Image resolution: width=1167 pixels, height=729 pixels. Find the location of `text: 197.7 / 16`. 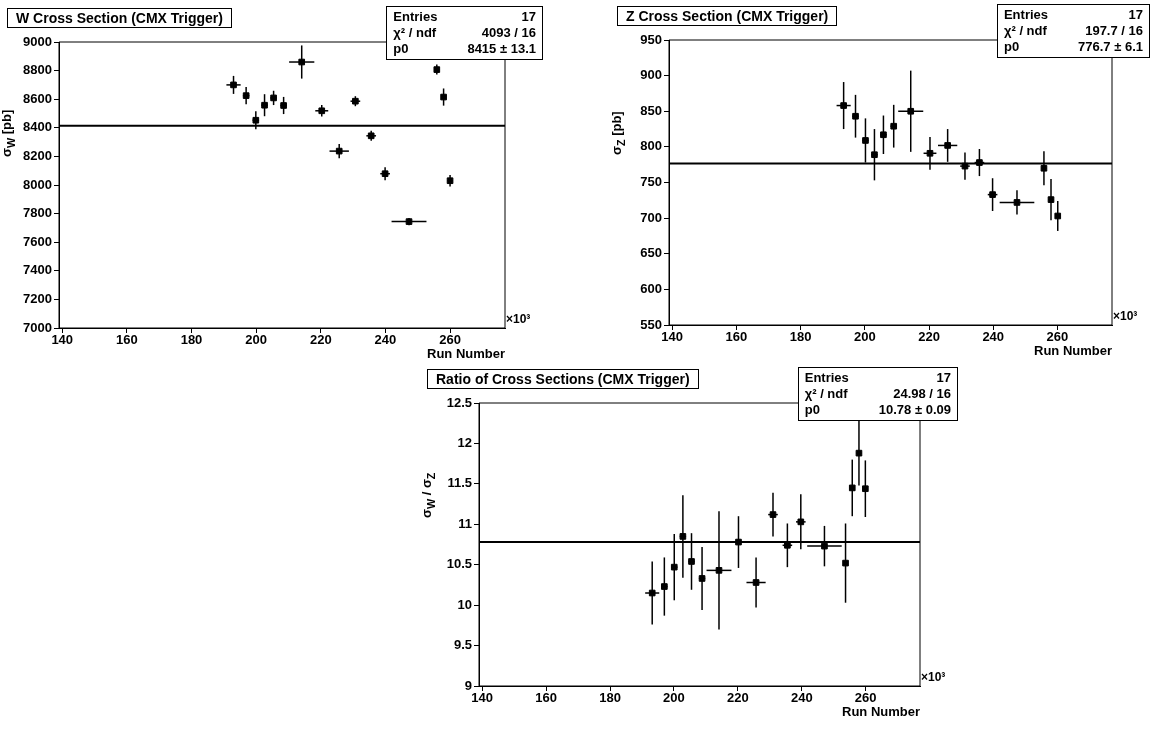

text: 197.7 / 16 is located at coordinates (1113, 31).